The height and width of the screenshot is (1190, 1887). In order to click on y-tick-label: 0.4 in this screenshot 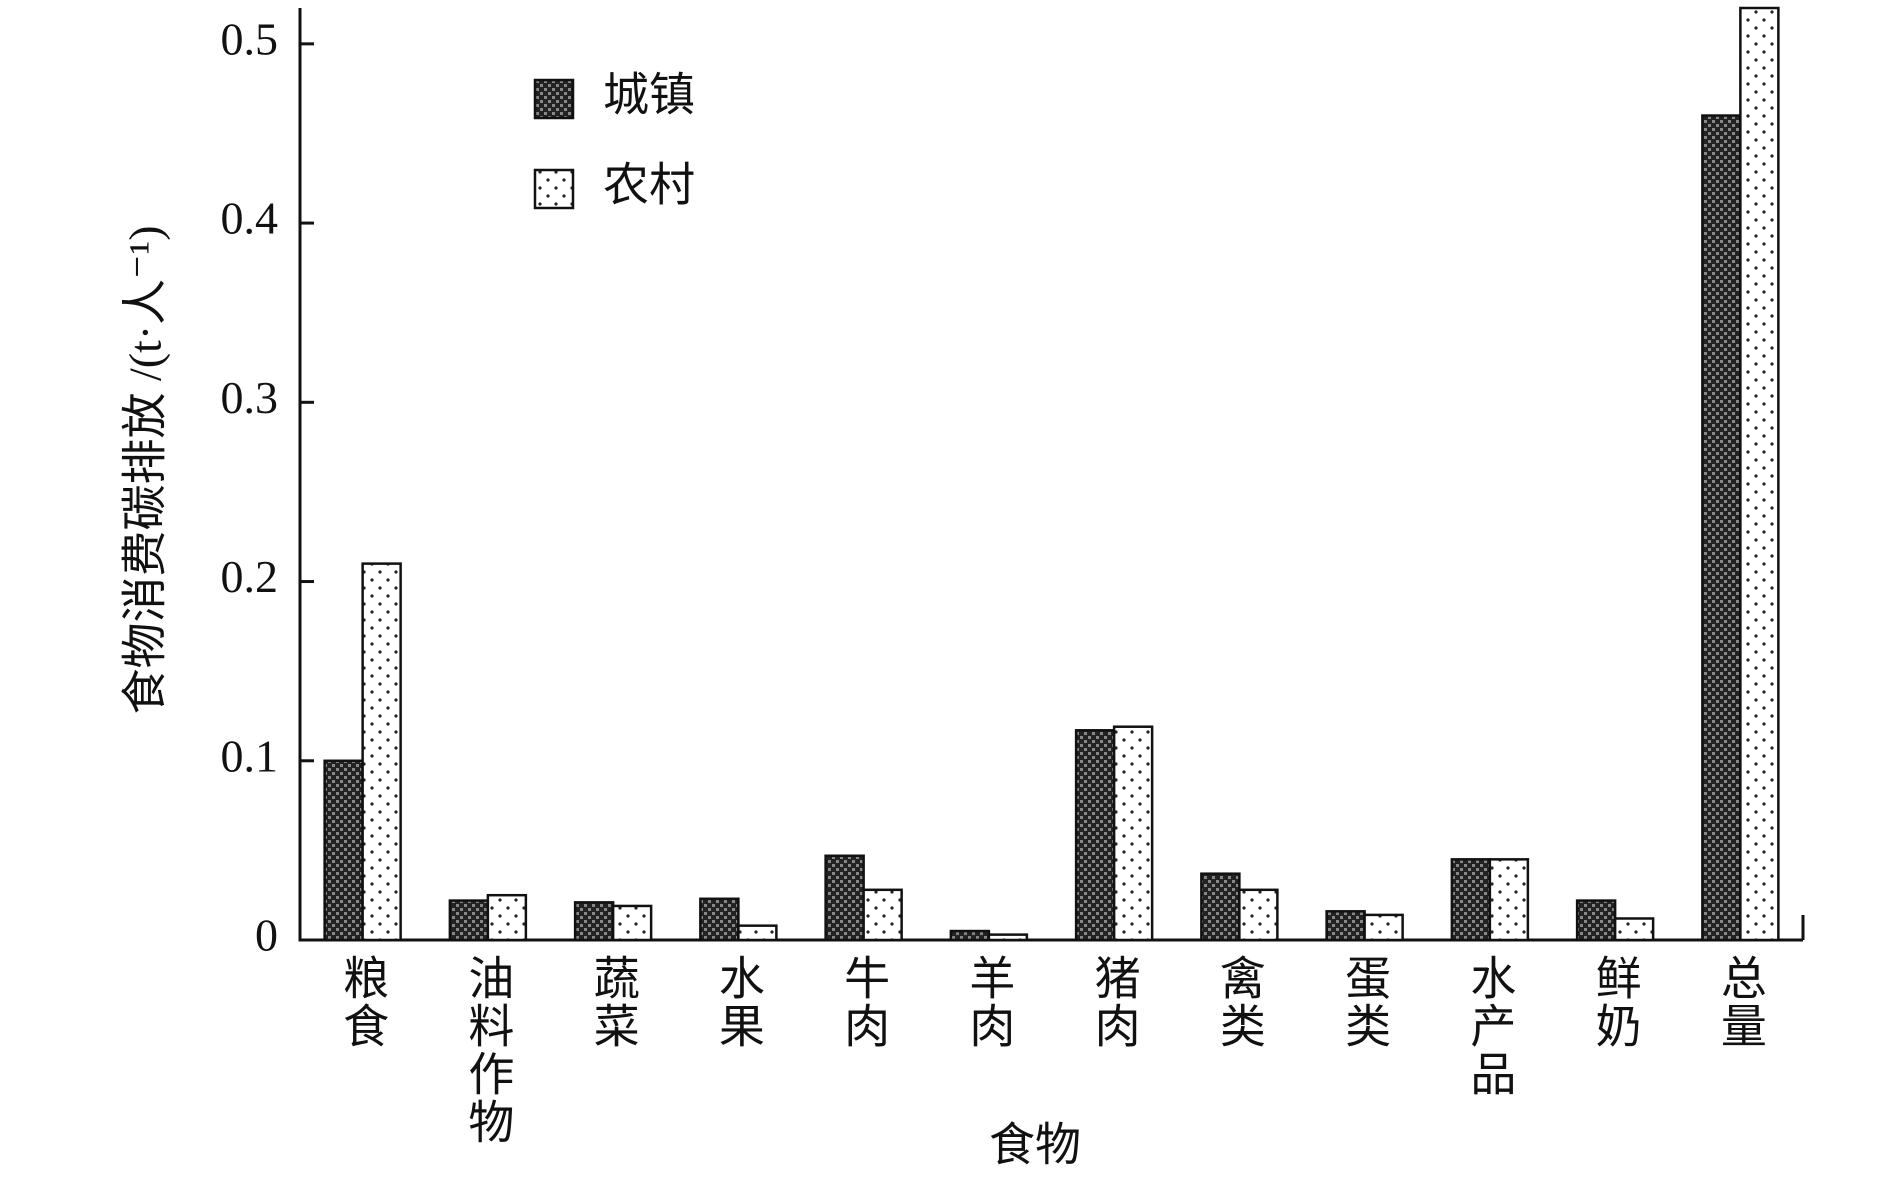, I will do `click(250, 218)`.